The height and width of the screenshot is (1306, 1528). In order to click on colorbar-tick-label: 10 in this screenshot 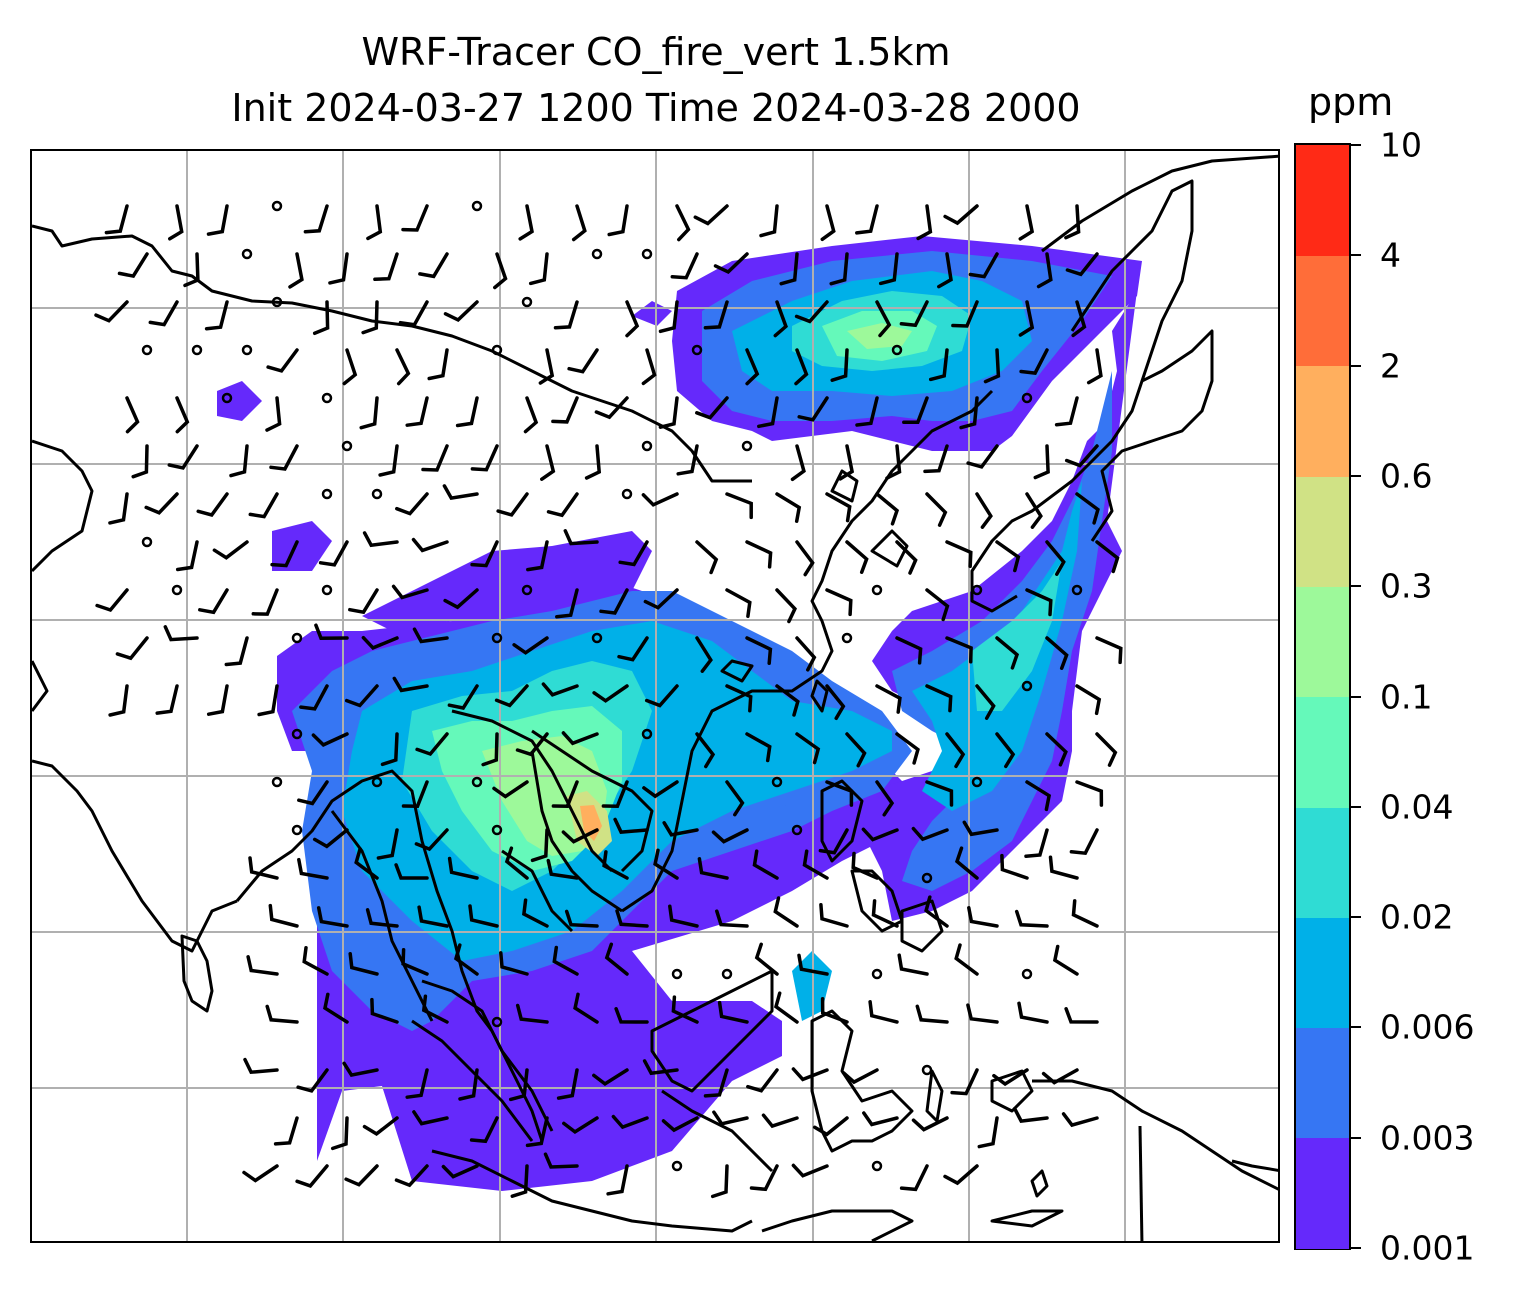, I will do `click(1401, 145)`.